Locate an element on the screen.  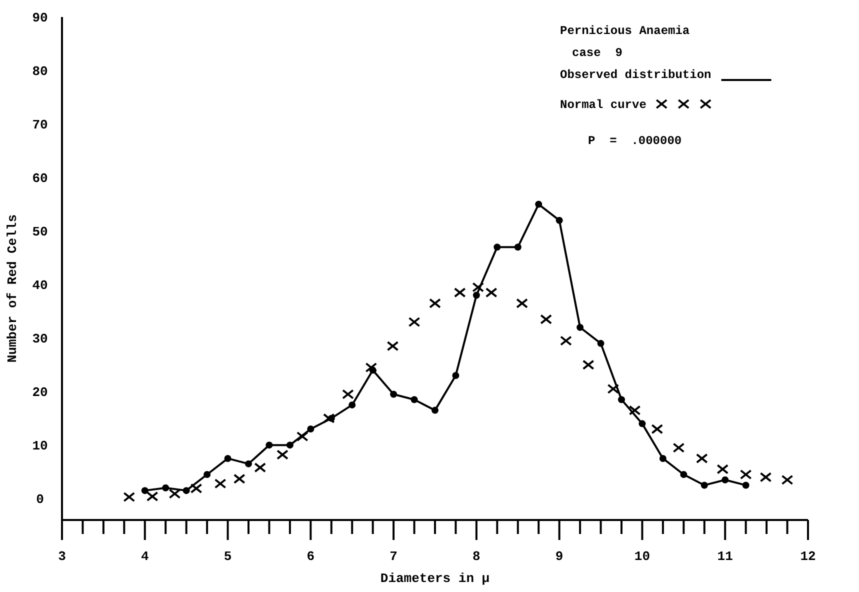
y-tick-label: 20 is located at coordinates (40, 392).